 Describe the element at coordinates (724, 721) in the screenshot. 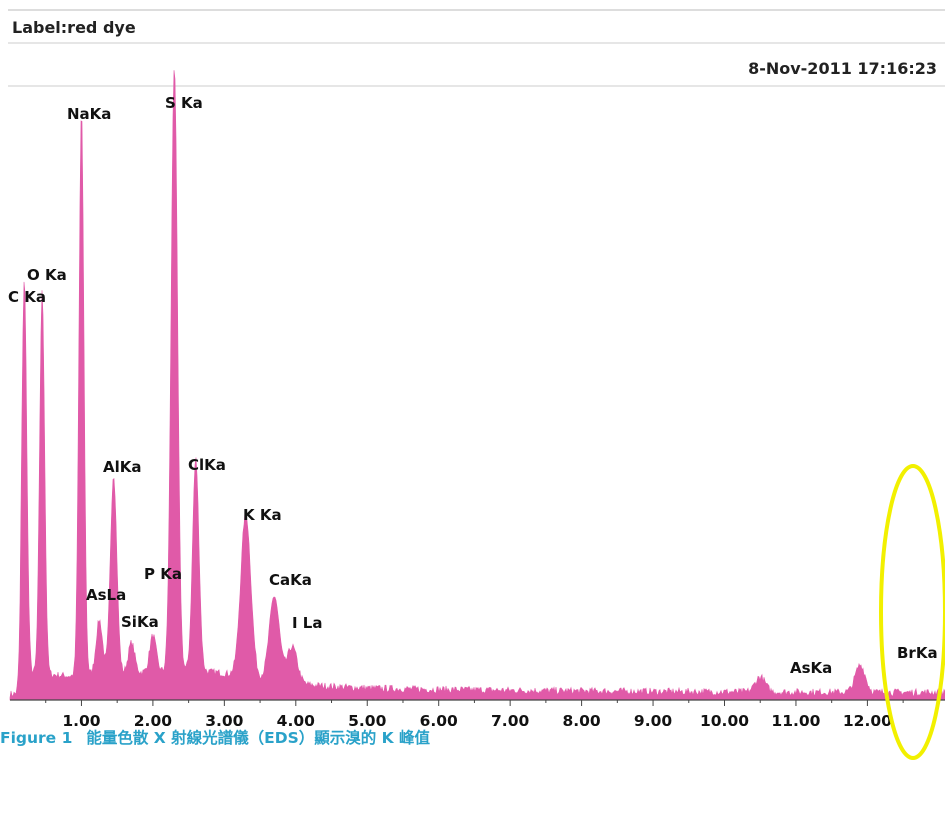

I see `x-tick-label: 10.00` at that location.